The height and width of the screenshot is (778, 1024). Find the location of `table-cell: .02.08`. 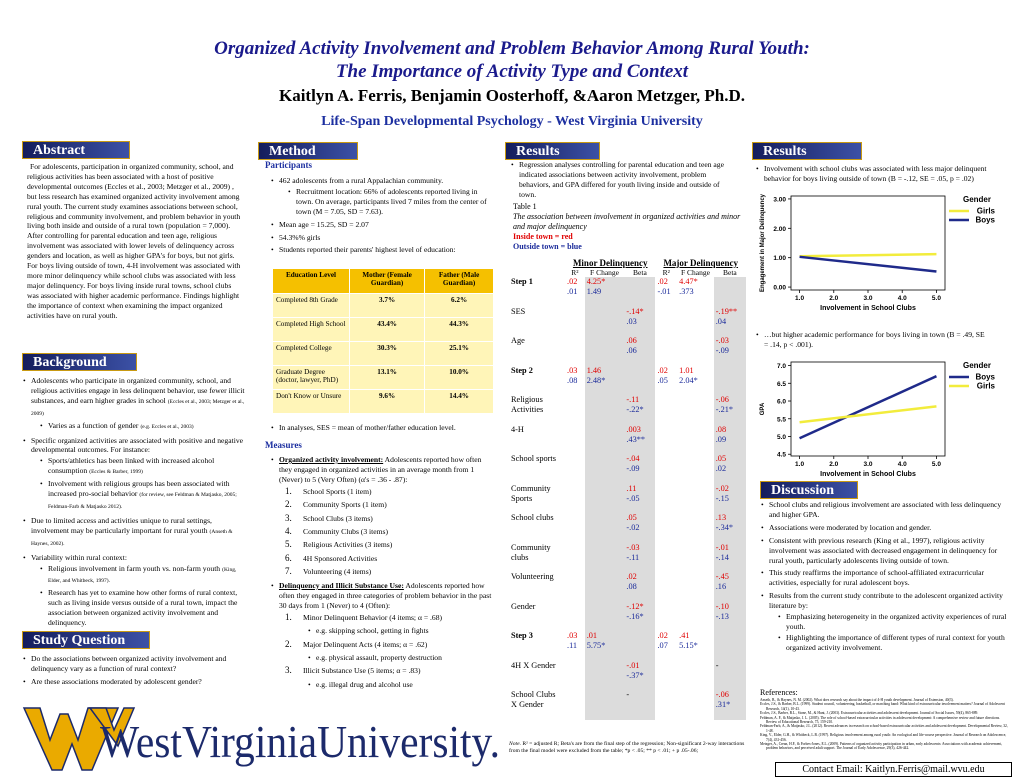

table-cell: .02.08 is located at coordinates (640, 587).